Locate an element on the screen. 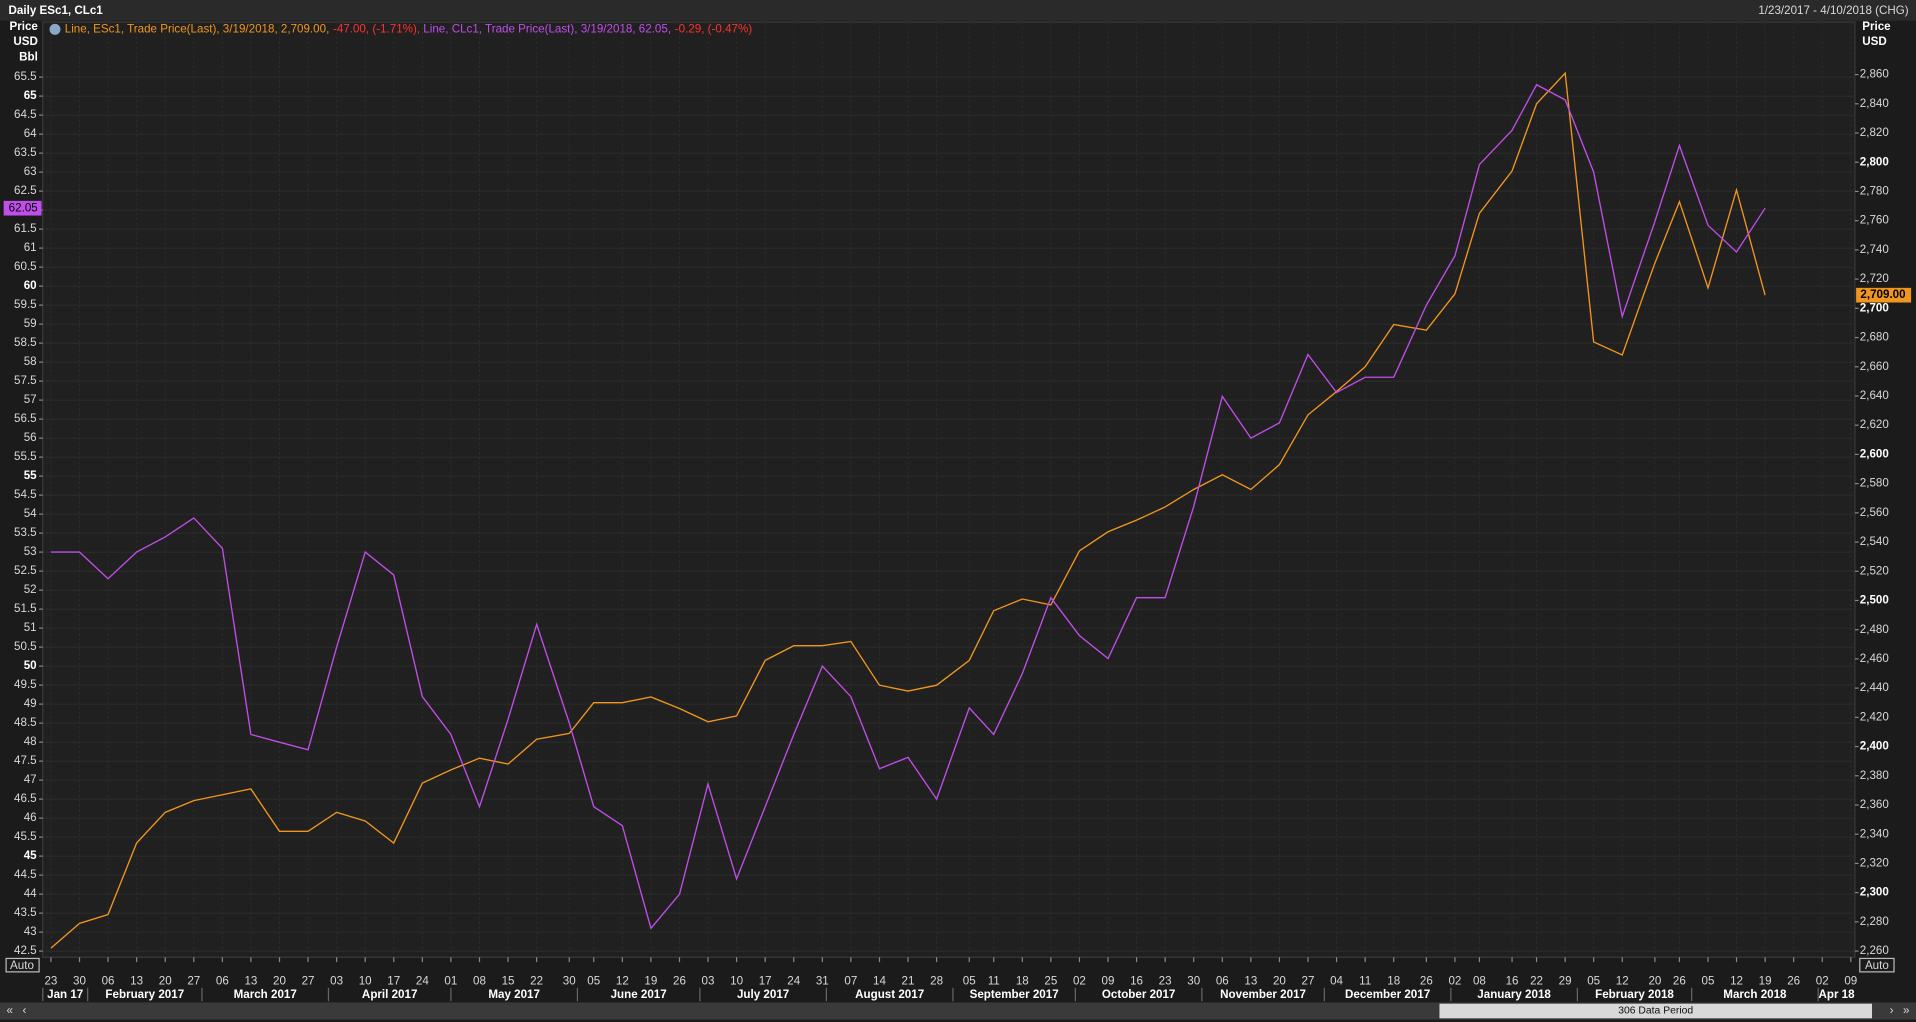  y-tick-label: 58.5 is located at coordinates (25, 342).